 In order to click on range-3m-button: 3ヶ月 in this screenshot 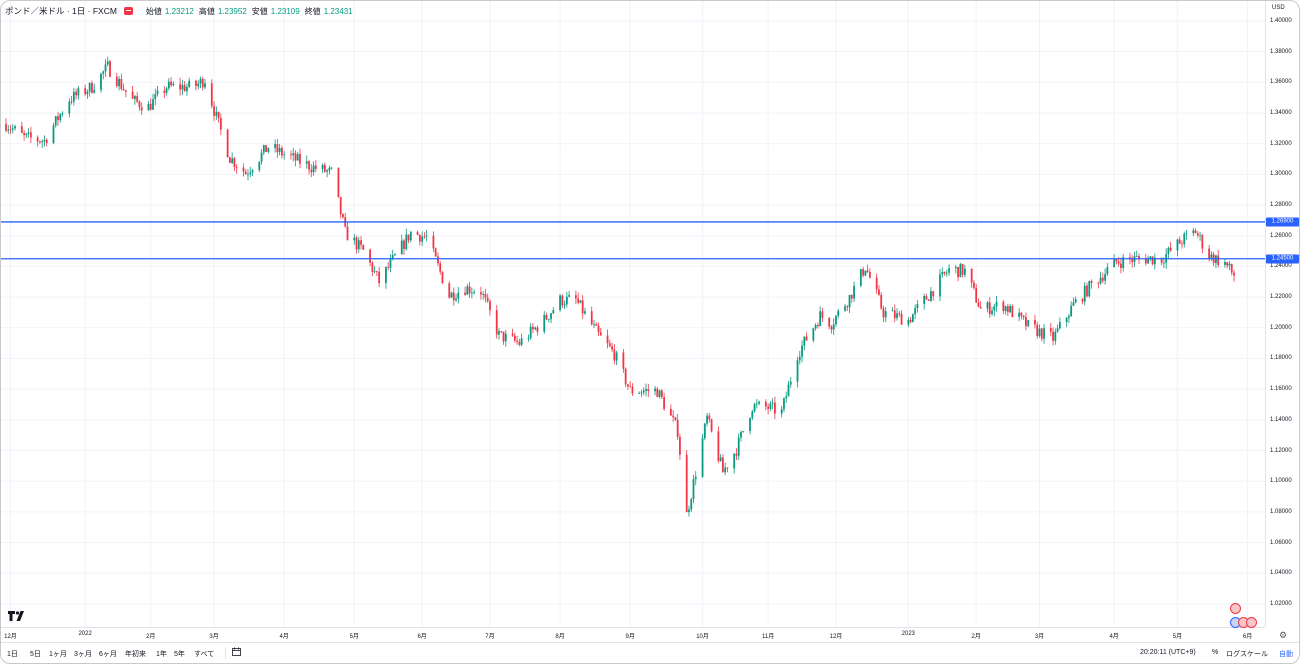, I will do `click(83, 654)`.